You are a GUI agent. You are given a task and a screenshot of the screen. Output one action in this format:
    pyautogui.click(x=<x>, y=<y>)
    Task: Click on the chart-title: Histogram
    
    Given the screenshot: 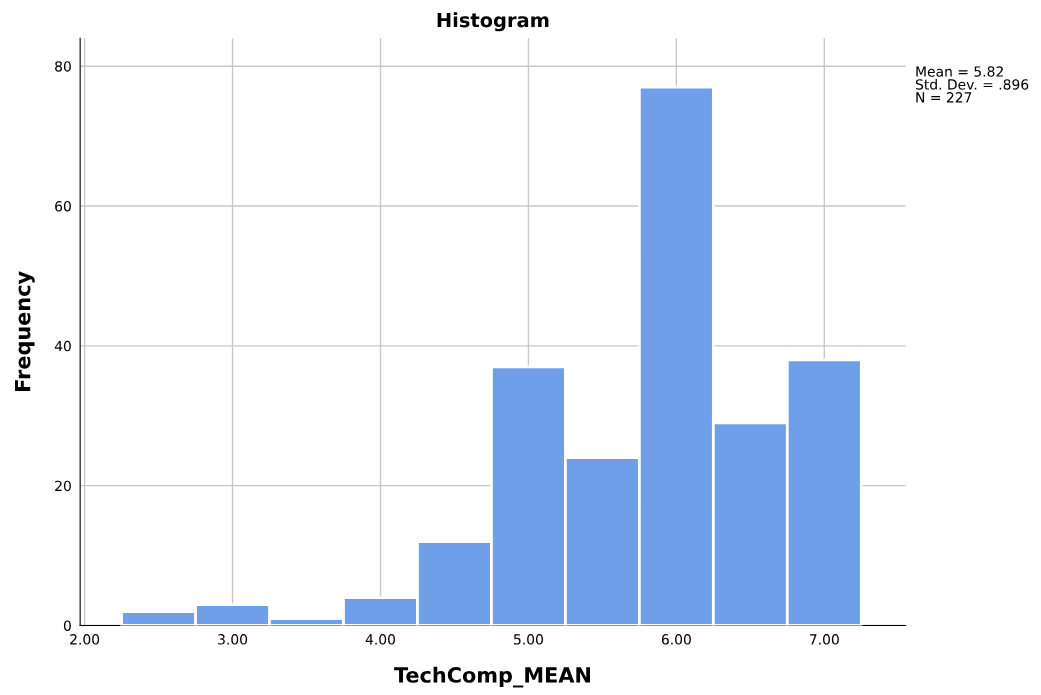 What is the action you would take?
    pyautogui.click(x=493, y=22)
    